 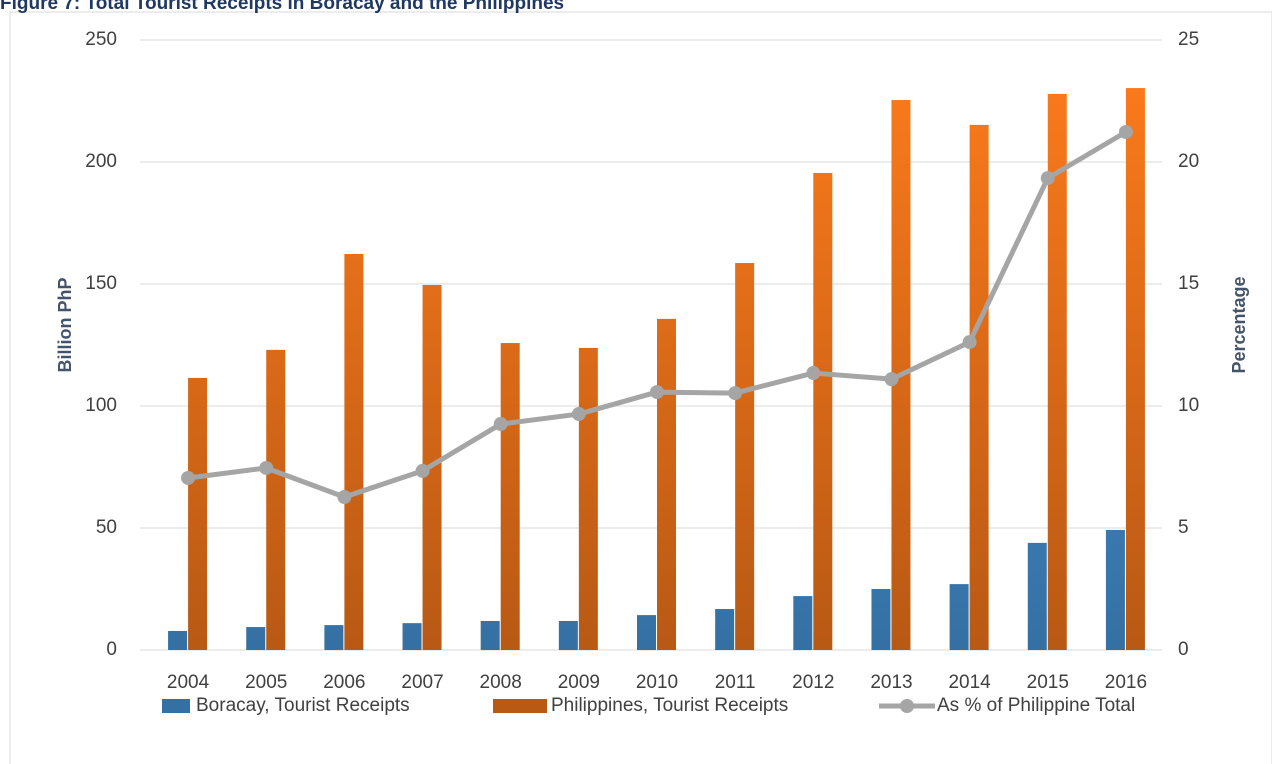 What do you see at coordinates (669, 705) in the screenshot?
I see `legend-label: Philippines, Tourist Receipts` at bounding box center [669, 705].